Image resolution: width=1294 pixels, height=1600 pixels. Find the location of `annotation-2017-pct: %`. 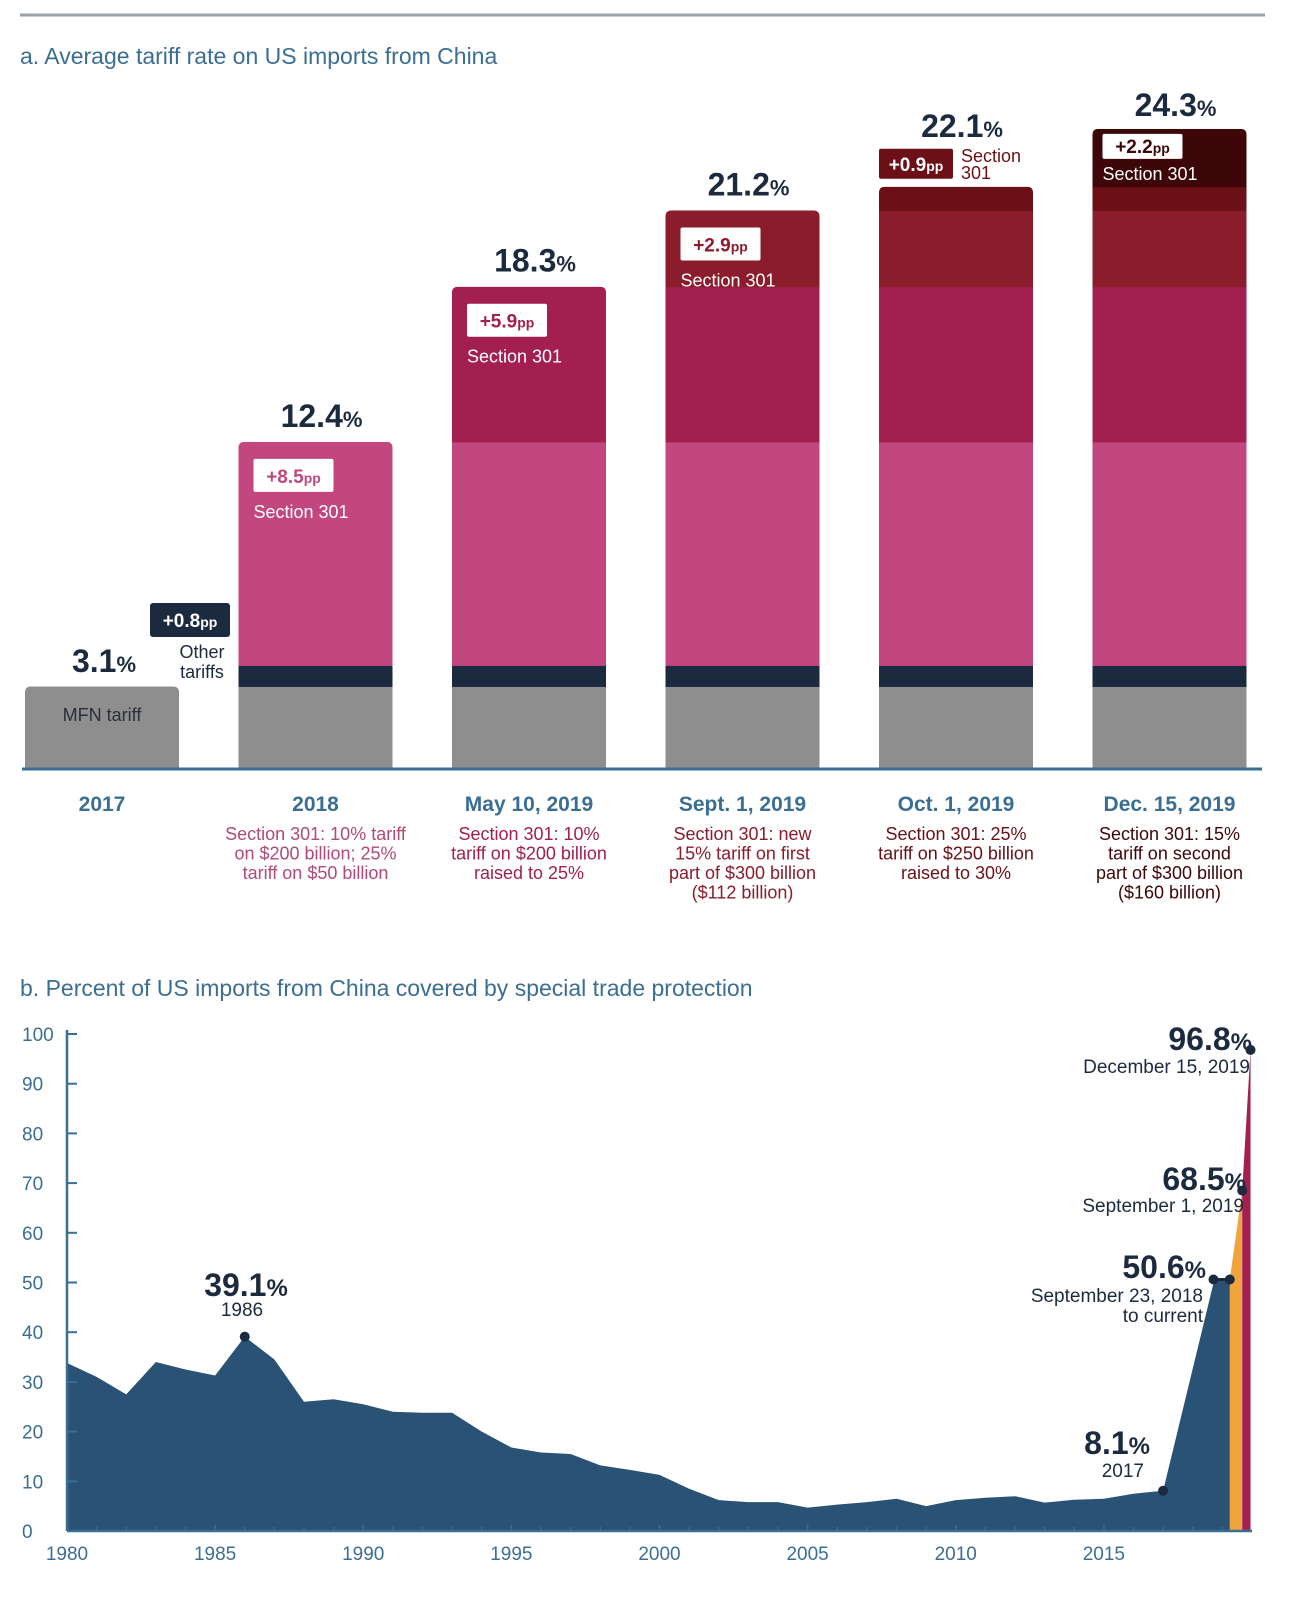

annotation-2017-pct: % is located at coordinates (1139, 1446).